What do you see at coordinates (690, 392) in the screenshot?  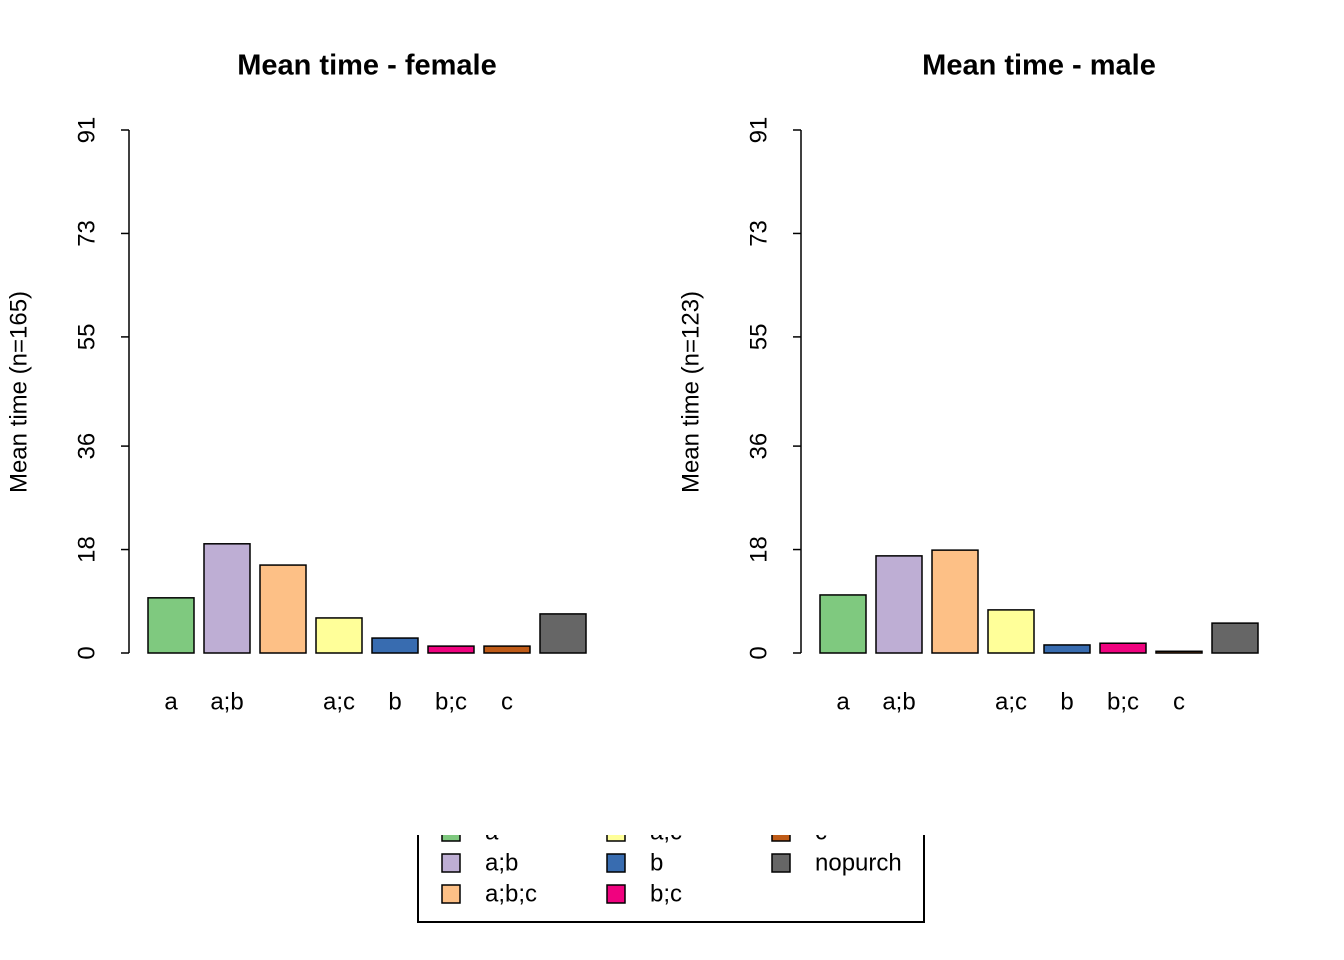 I see `y-axis-label: Mean time (n=123)` at bounding box center [690, 392].